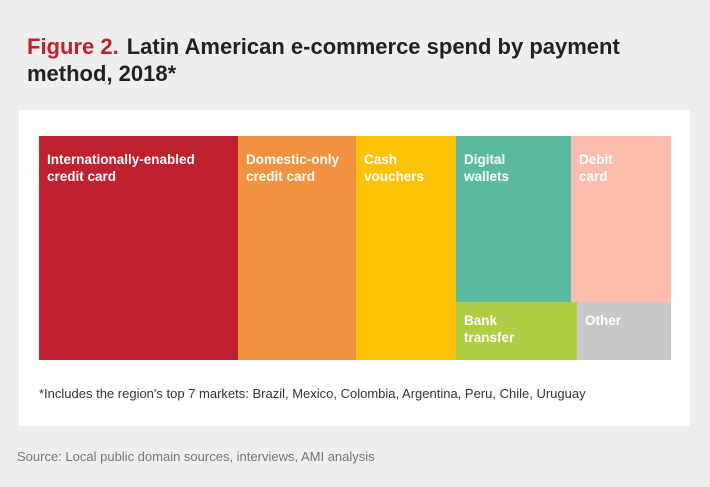 The width and height of the screenshot is (710, 487). What do you see at coordinates (293, 168) in the screenshot?
I see `treemap-label-domestic-credit: Domestic-only credit card` at bounding box center [293, 168].